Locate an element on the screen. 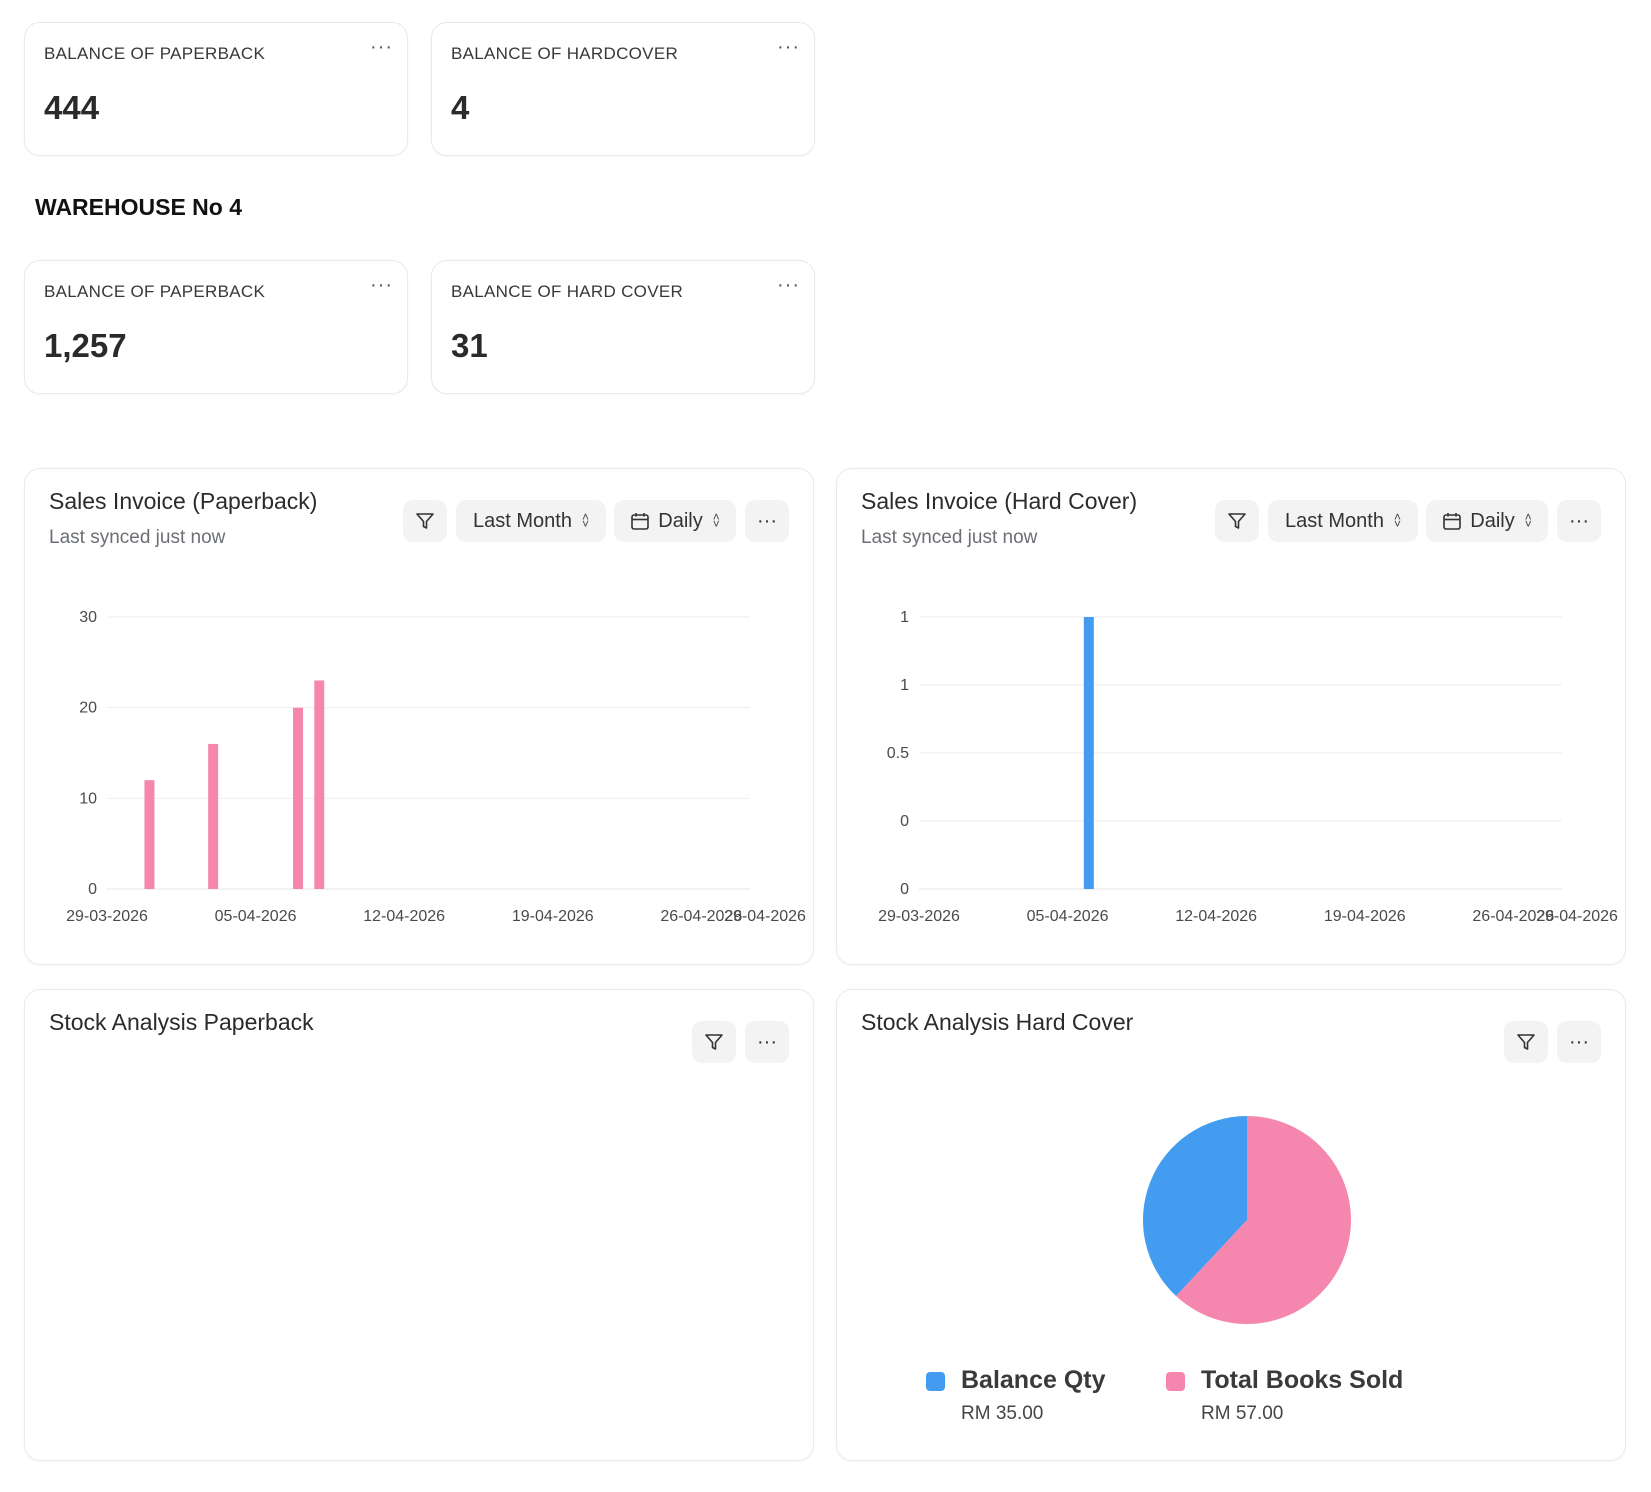  chart-title: Sales Invoice (Hard Cover) is located at coordinates (999, 501).